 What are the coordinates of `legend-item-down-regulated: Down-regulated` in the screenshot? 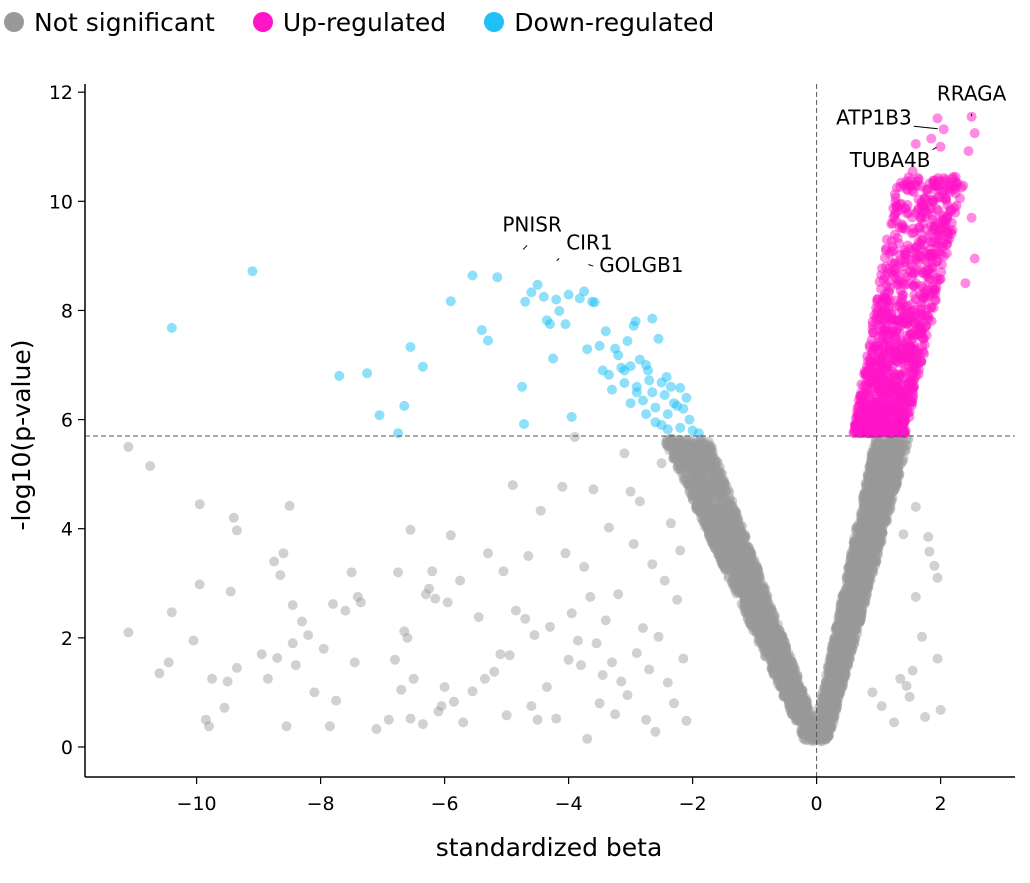 It's located at (599, 22).